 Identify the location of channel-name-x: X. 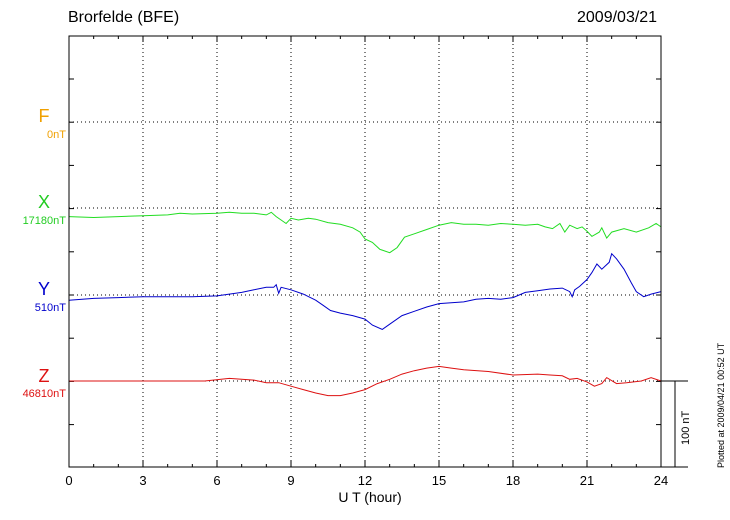
(43, 202).